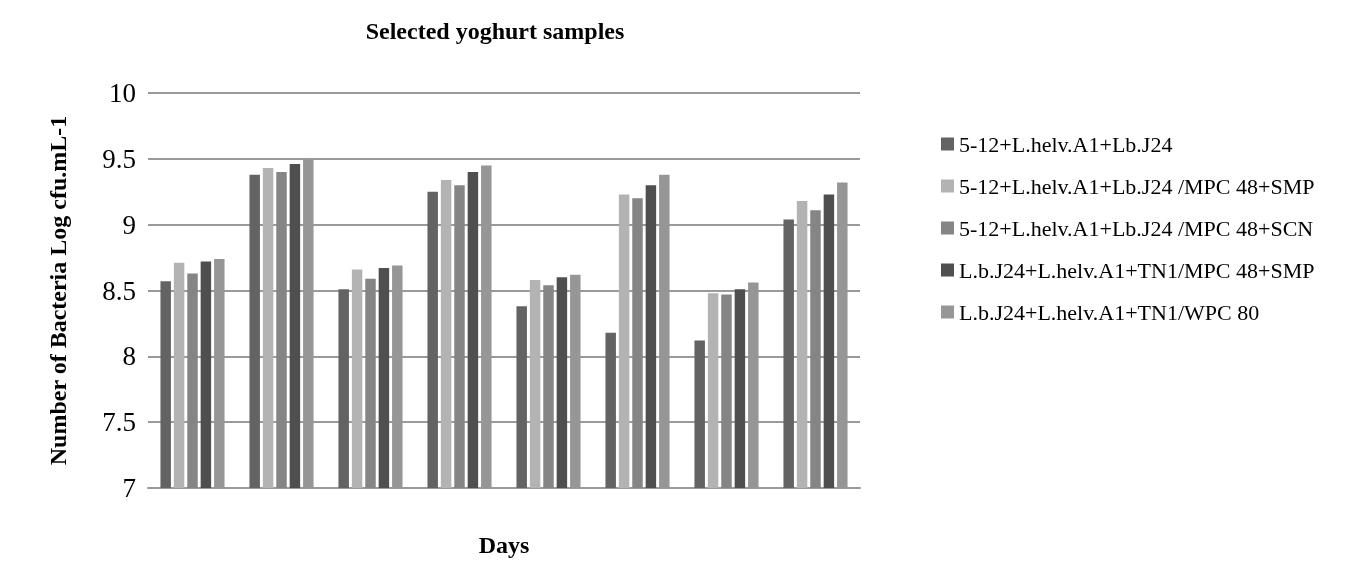 The height and width of the screenshot is (572, 1364). Describe the element at coordinates (58, 290) in the screenshot. I see `y-axis-title: Number of Bacteria Log cfu.mL-1` at that location.